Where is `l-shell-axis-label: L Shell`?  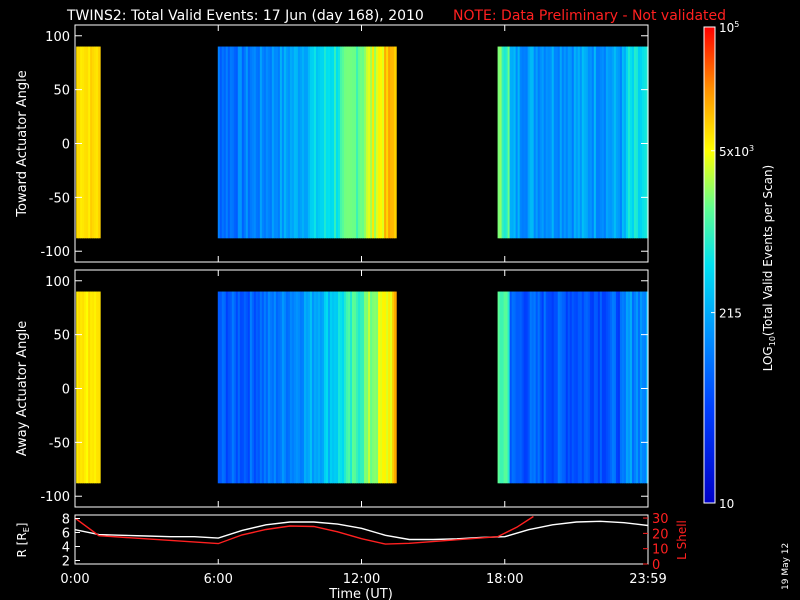
l-shell-axis-label: L Shell is located at coordinates (682, 540).